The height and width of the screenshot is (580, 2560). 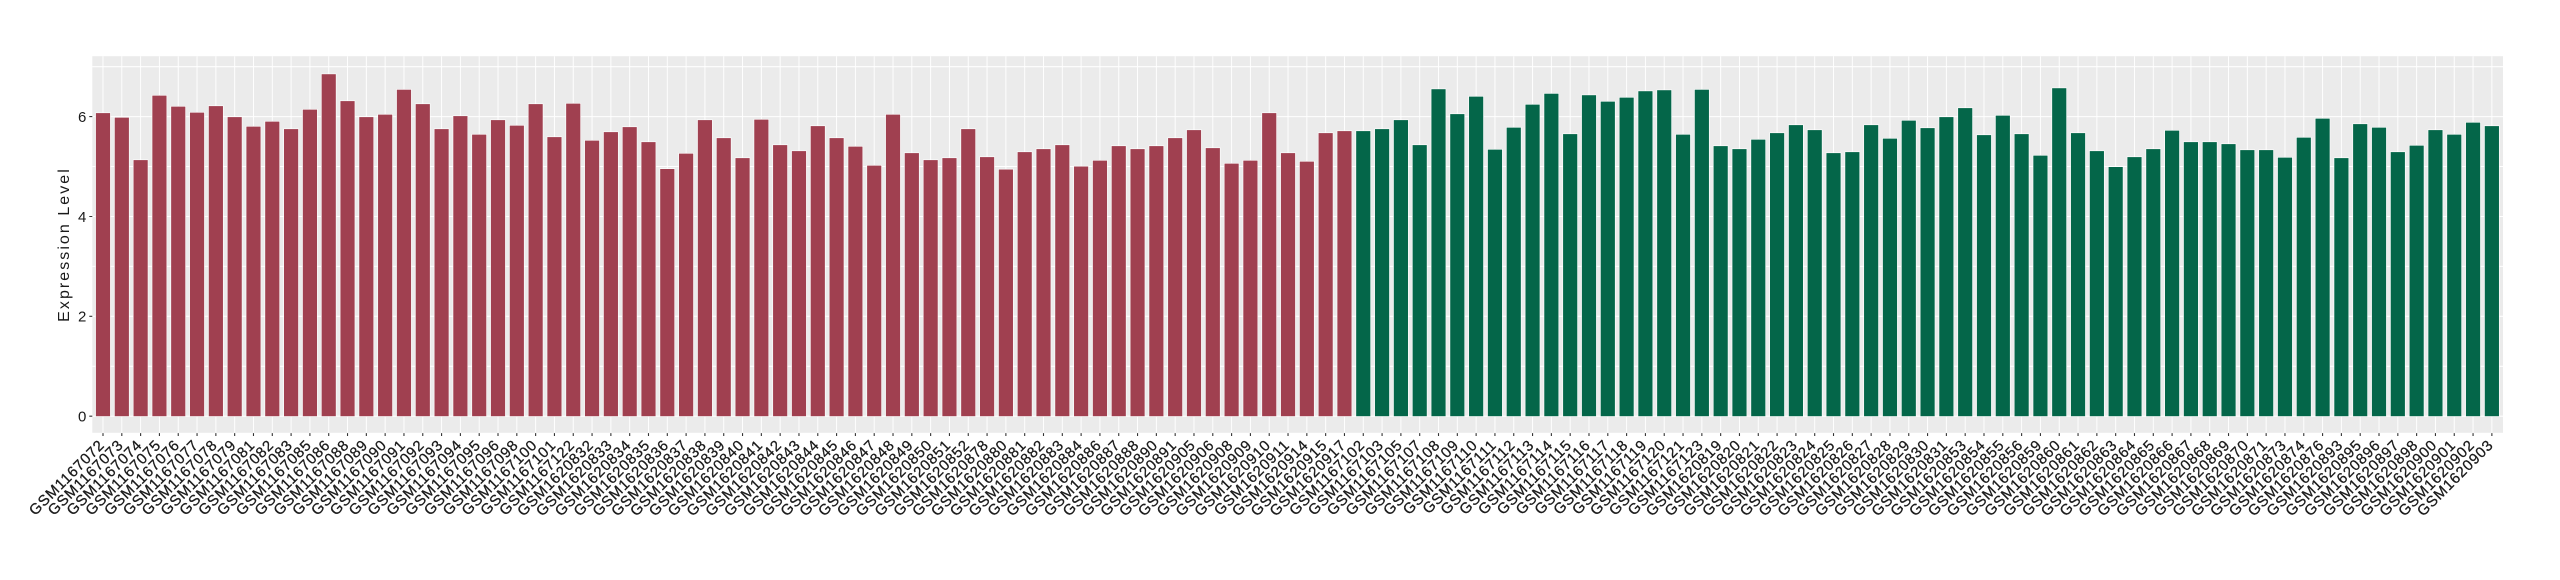 I want to click on svg-text: 4, so click(x=82, y=217).